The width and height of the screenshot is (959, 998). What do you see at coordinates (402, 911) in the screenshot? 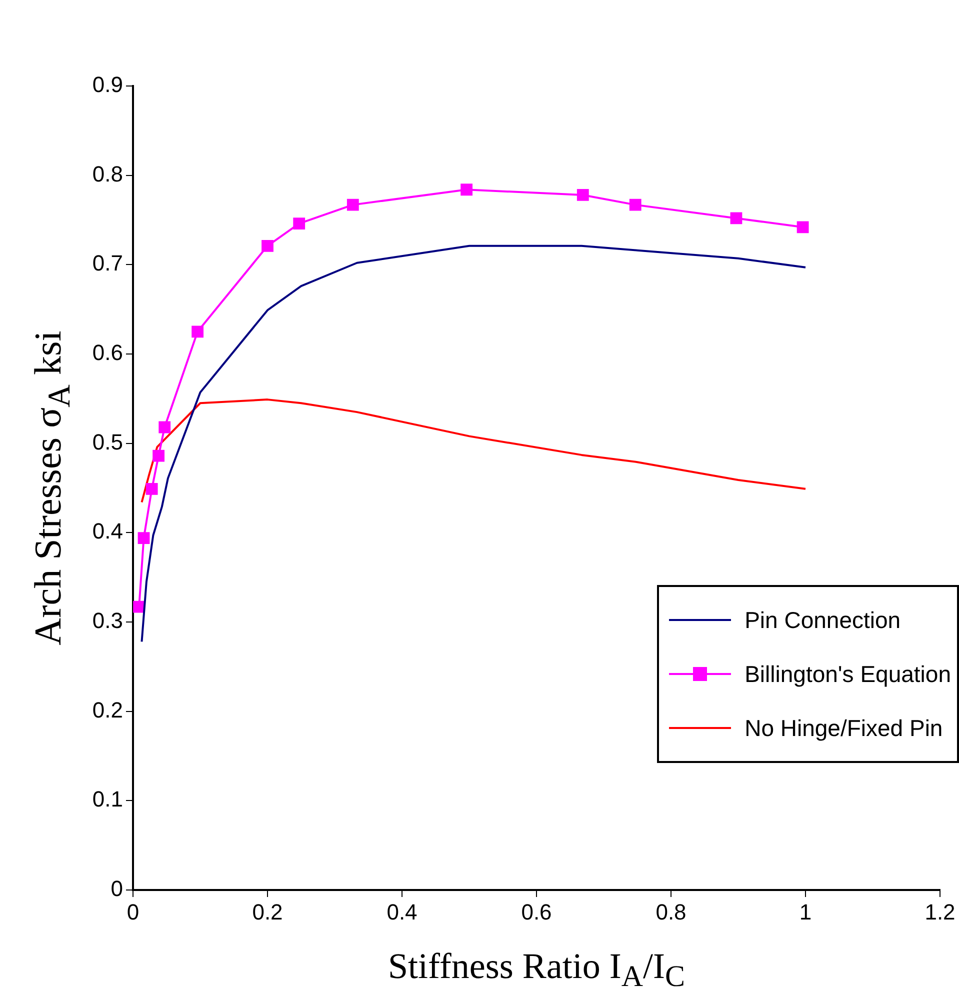
I see `x-tick-label: 0.4` at bounding box center [402, 911].